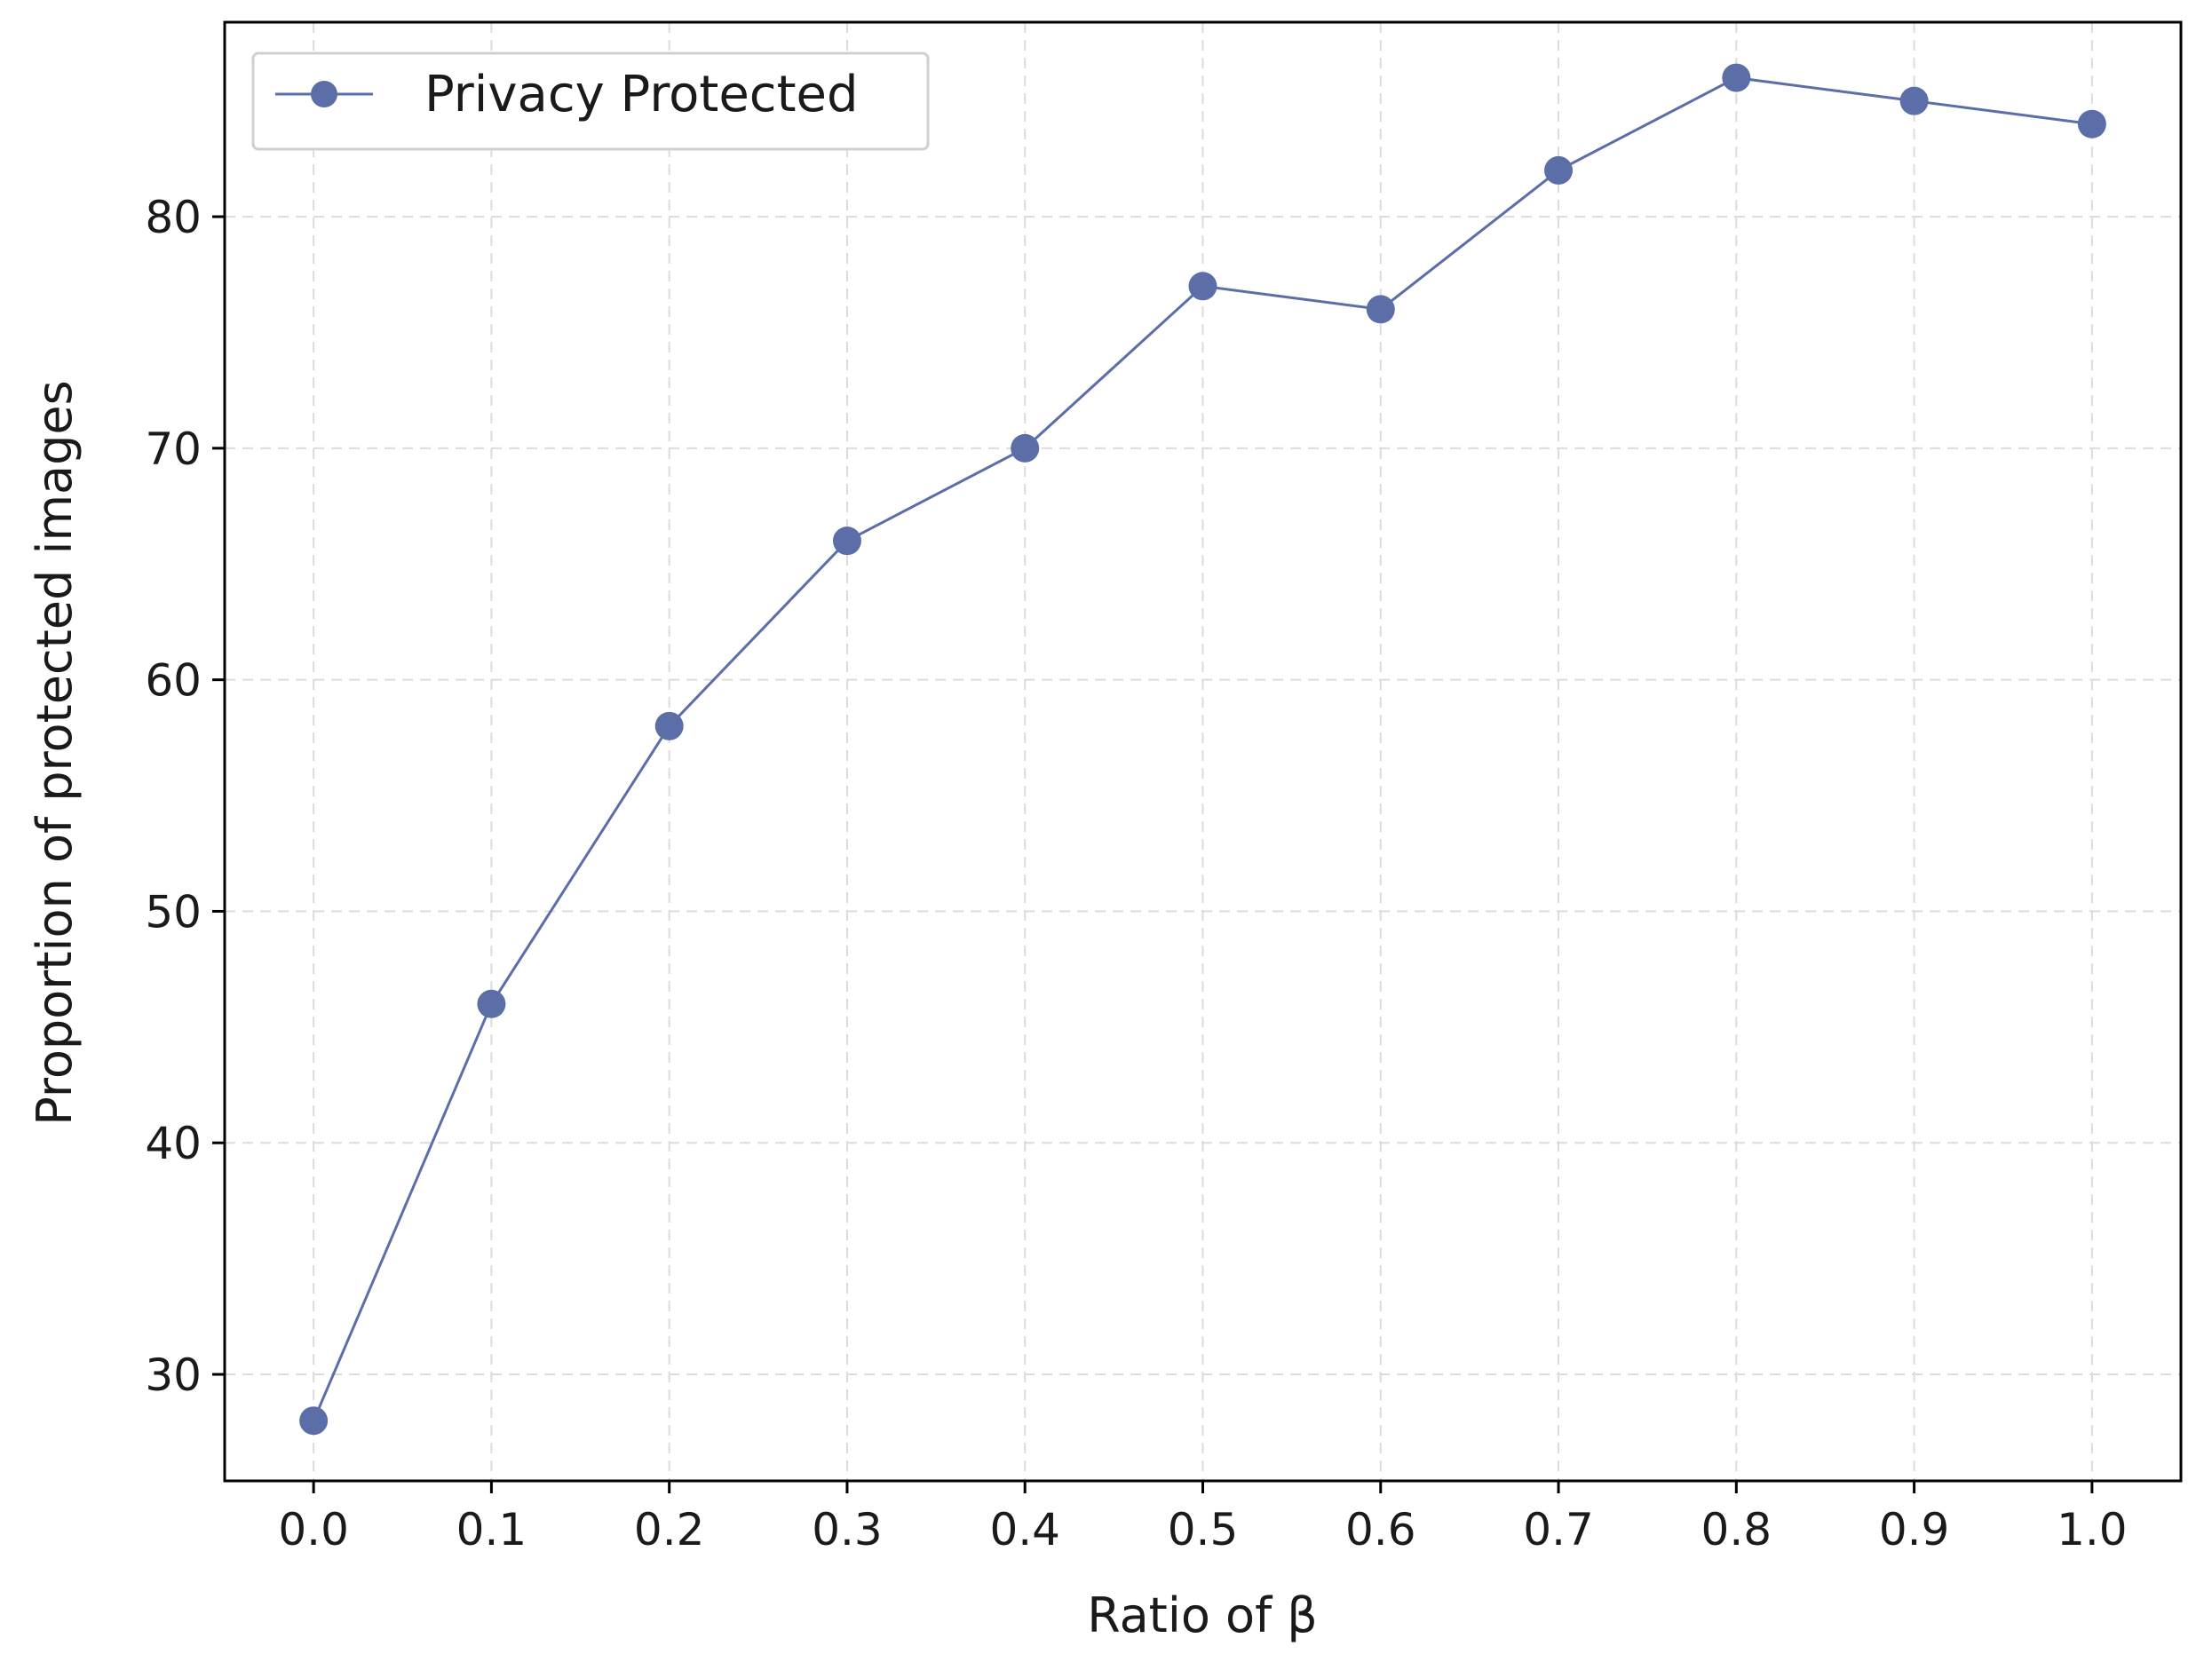  I want to click on x-tick-label: 0.1, so click(491, 1529).